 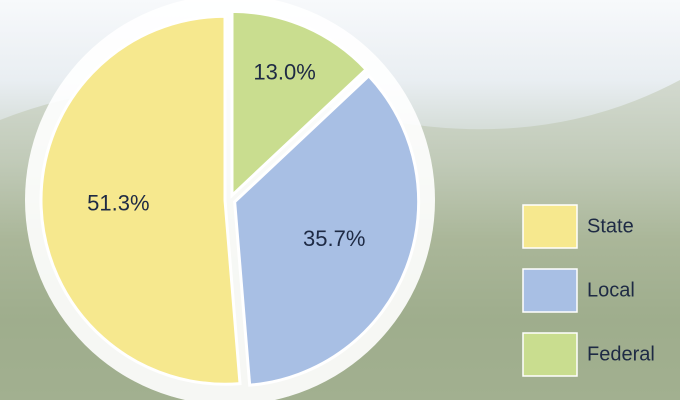 I want to click on slice, so click(x=299, y=104).